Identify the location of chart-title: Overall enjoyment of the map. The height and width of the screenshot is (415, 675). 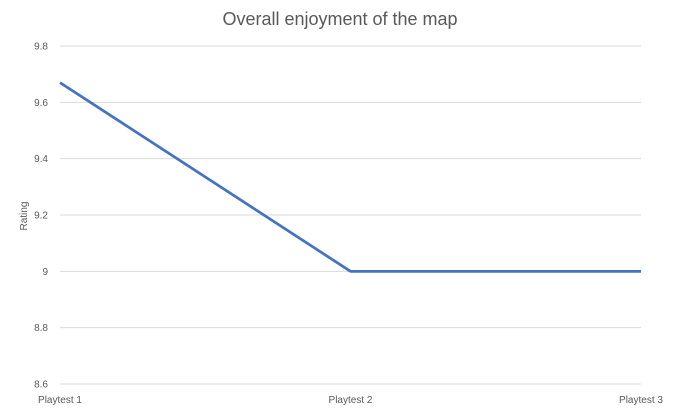
(339, 19).